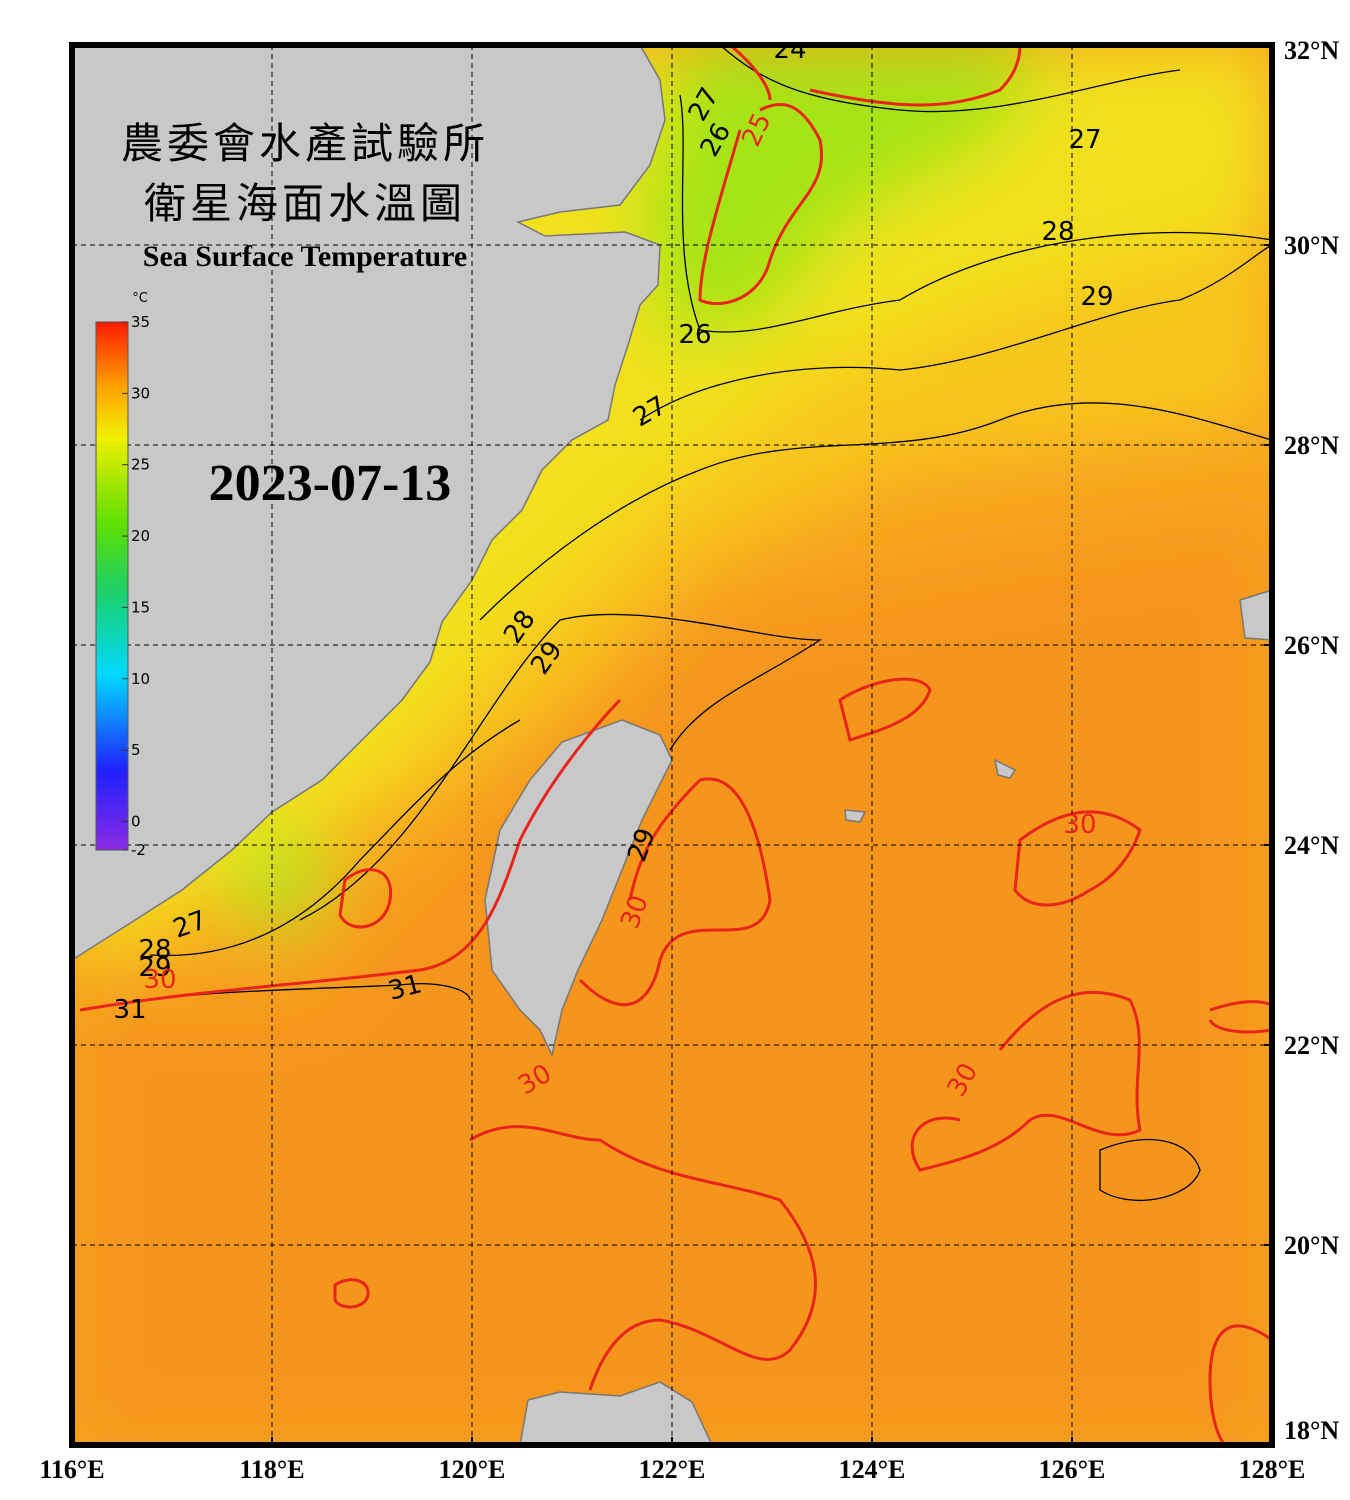 Image resolution: width=1350 pixels, height=1500 pixels. Describe the element at coordinates (1272, 1469) in the screenshot. I see `x-tick-label: 128°E` at that location.